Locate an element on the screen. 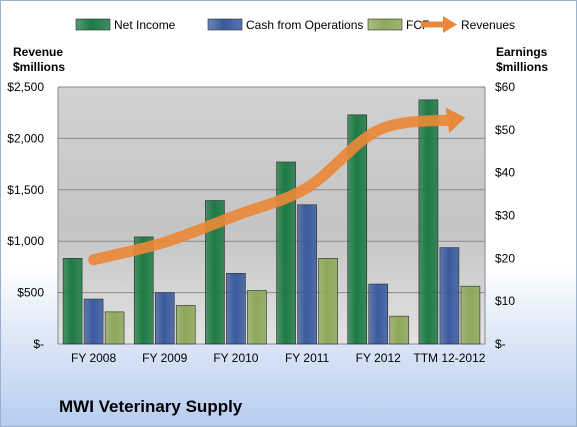 The height and width of the screenshot is (427, 577). x-tick-label: TTM 12-2012 is located at coordinates (449, 358).